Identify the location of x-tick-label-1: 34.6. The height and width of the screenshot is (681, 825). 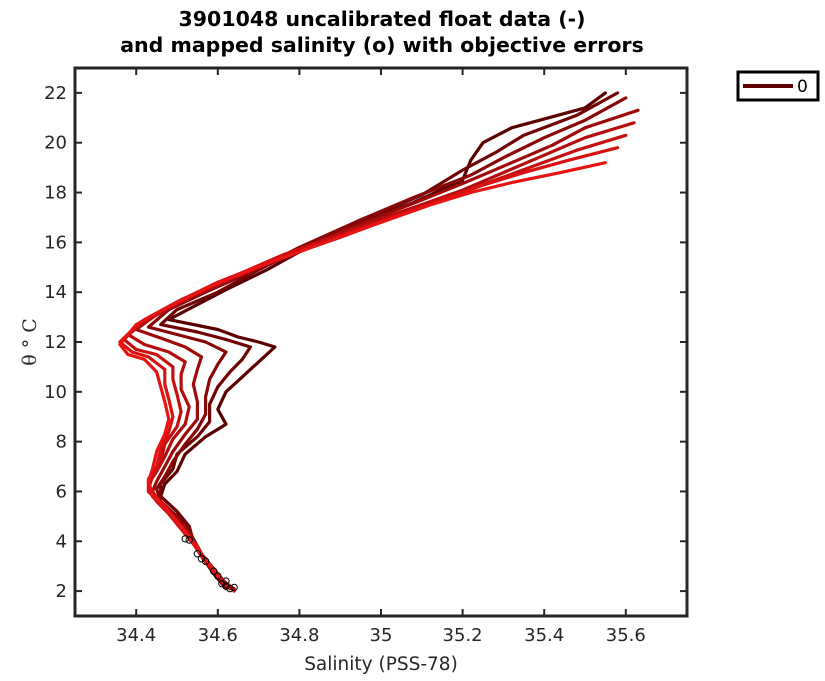
(218, 635).